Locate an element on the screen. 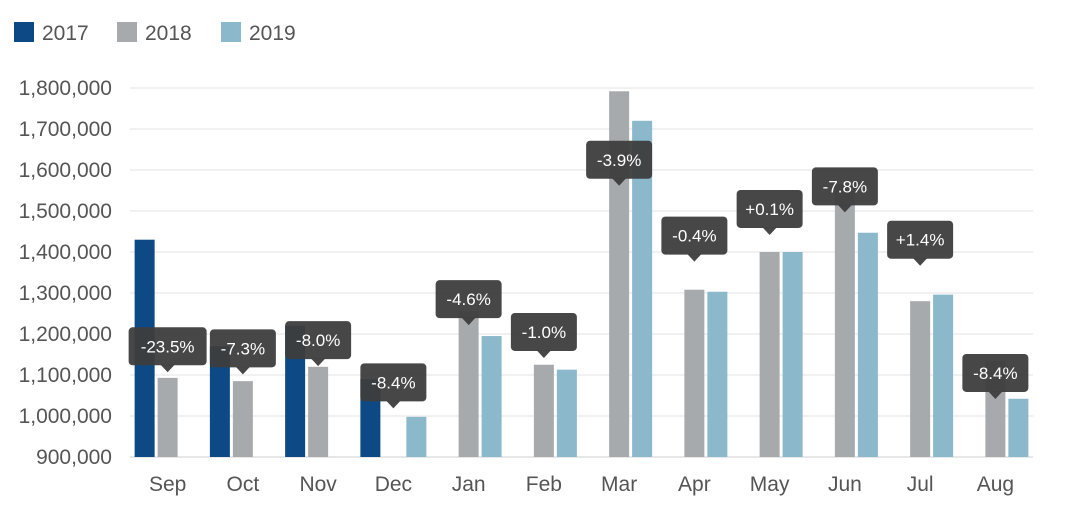  legend-item-2017: 2017 is located at coordinates (51, 33).